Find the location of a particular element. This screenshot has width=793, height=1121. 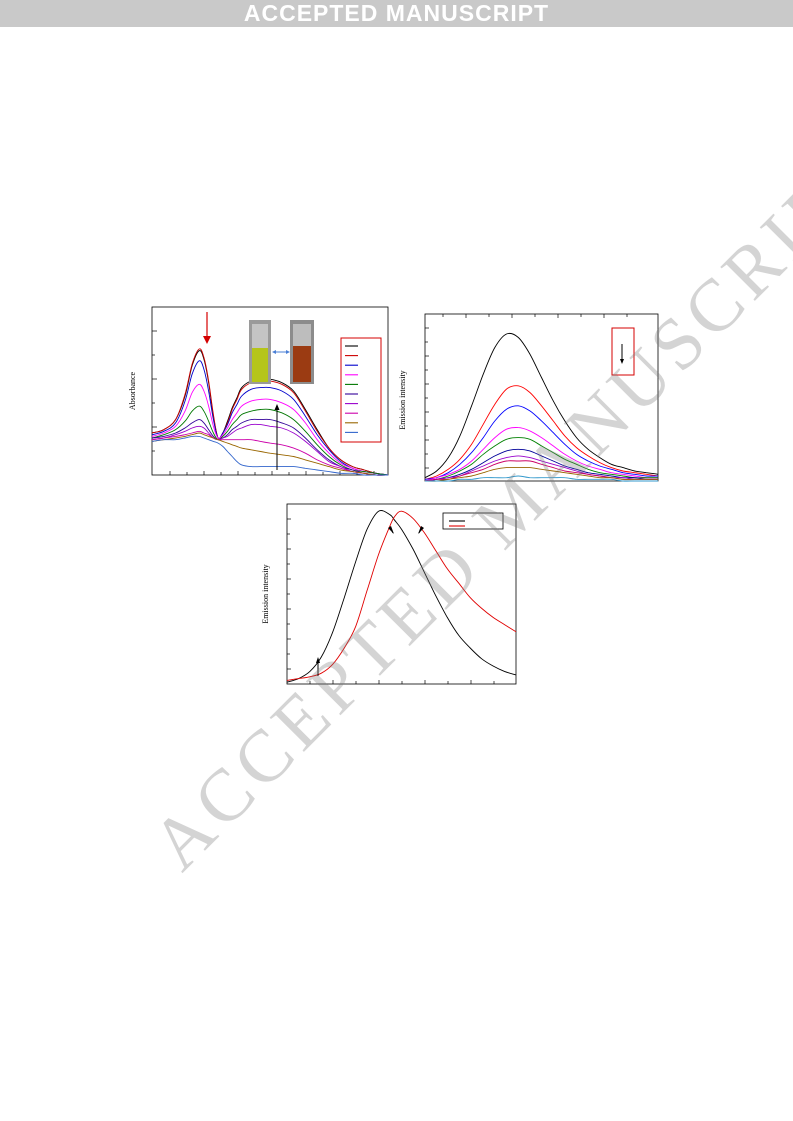

cuvette-photo is located at coordinates (281, 352).